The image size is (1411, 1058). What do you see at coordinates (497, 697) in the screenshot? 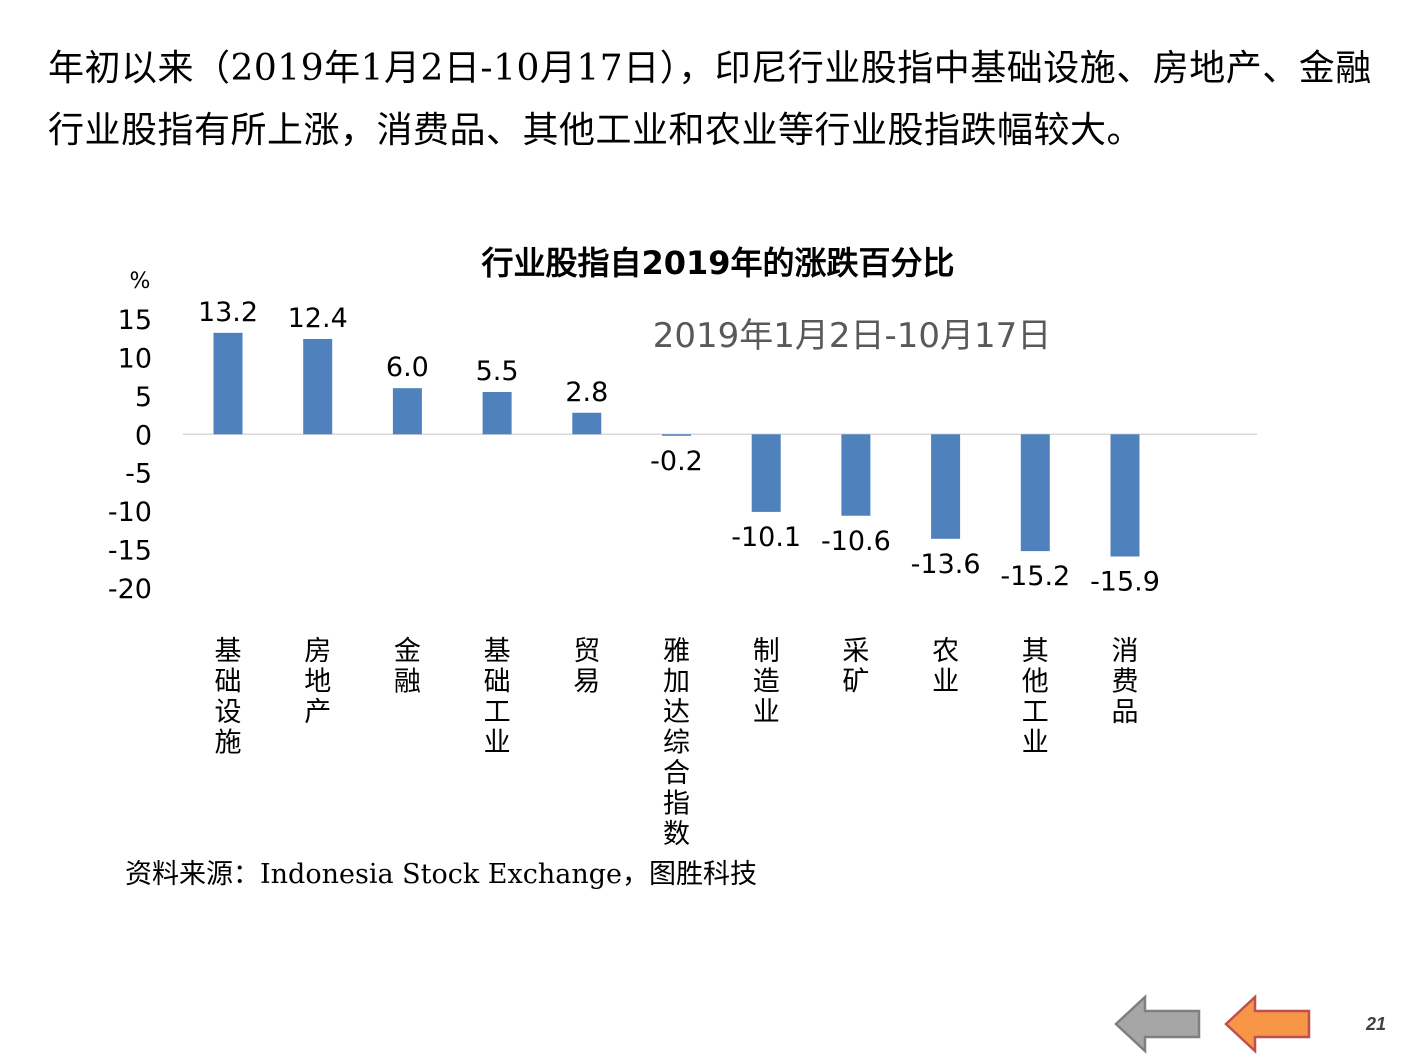
I see `category-label-3: 基础工业` at bounding box center [497, 697].